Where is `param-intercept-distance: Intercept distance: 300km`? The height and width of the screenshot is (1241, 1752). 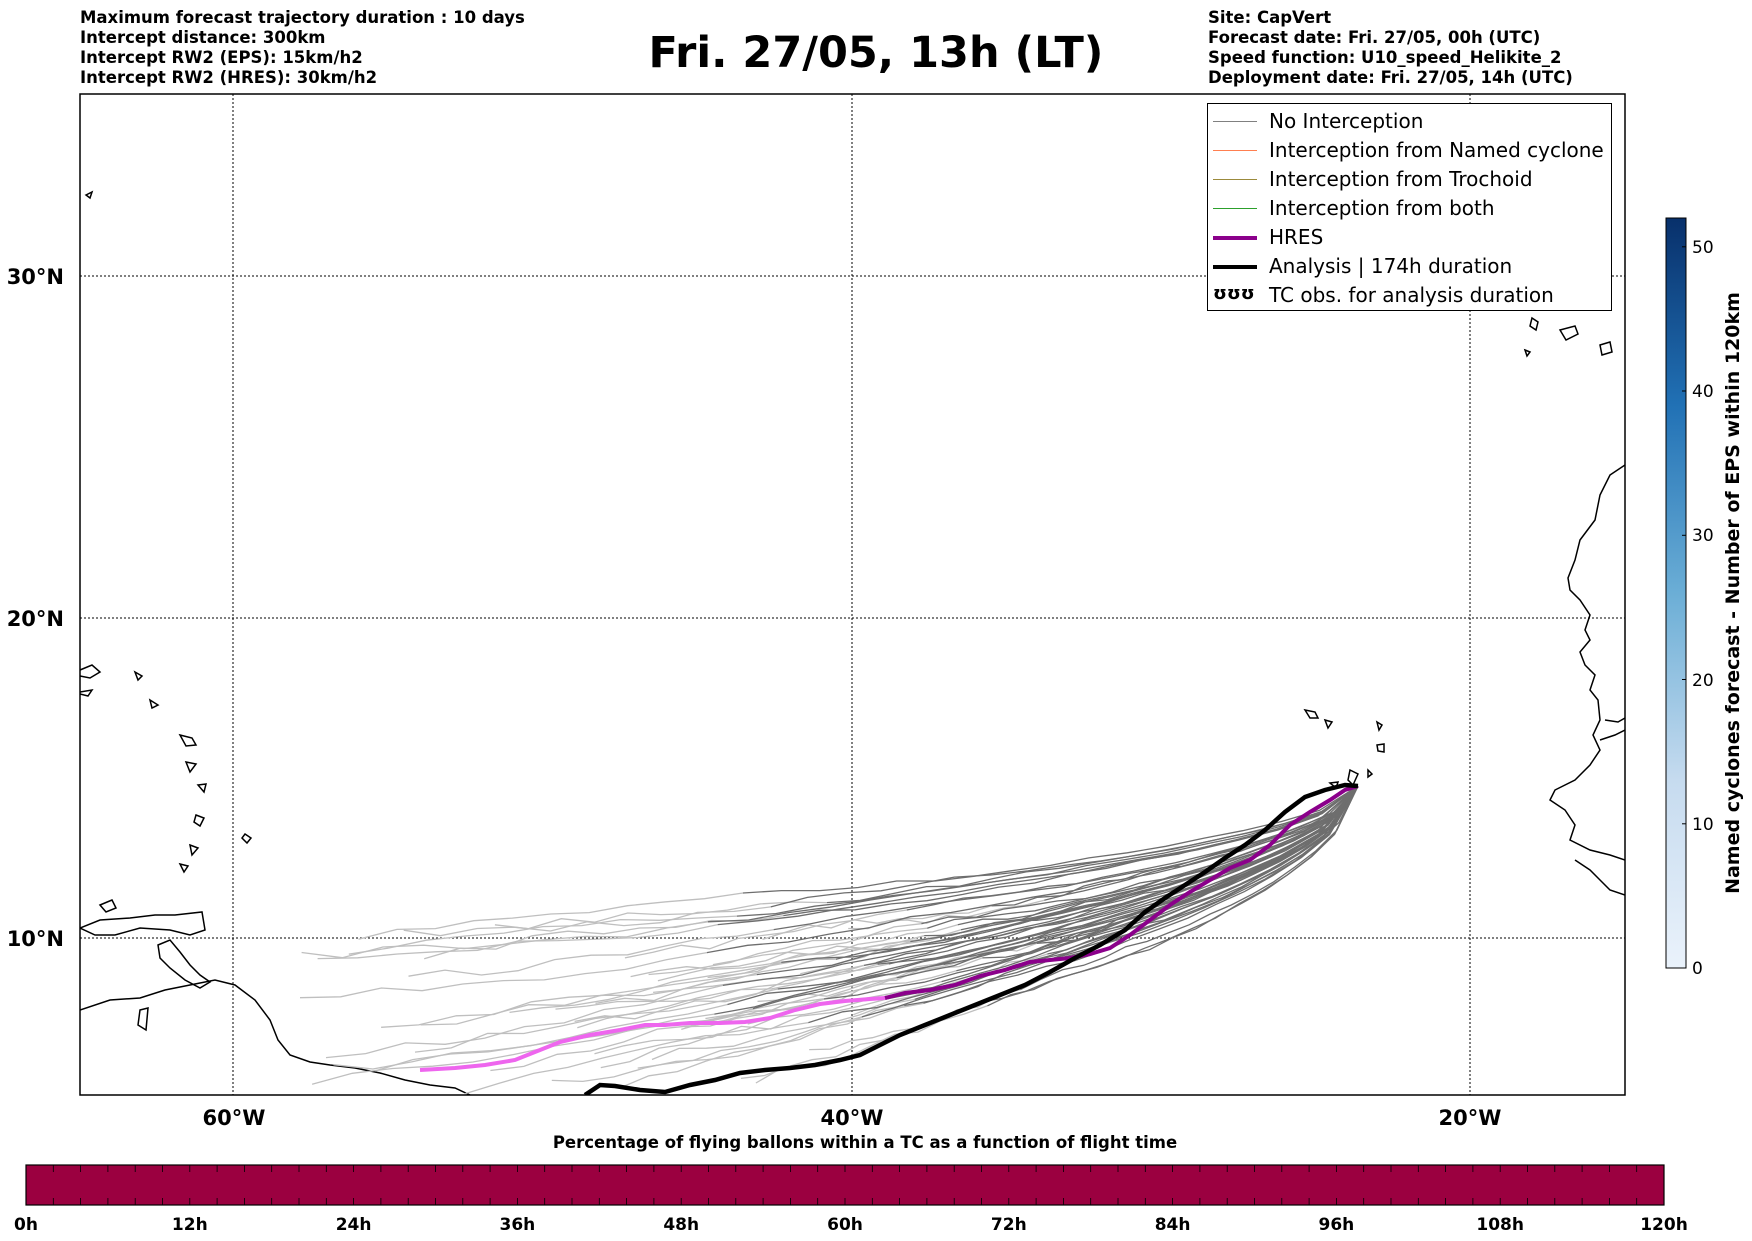
param-intercept-distance: Intercept distance: 300km is located at coordinates (203, 37).